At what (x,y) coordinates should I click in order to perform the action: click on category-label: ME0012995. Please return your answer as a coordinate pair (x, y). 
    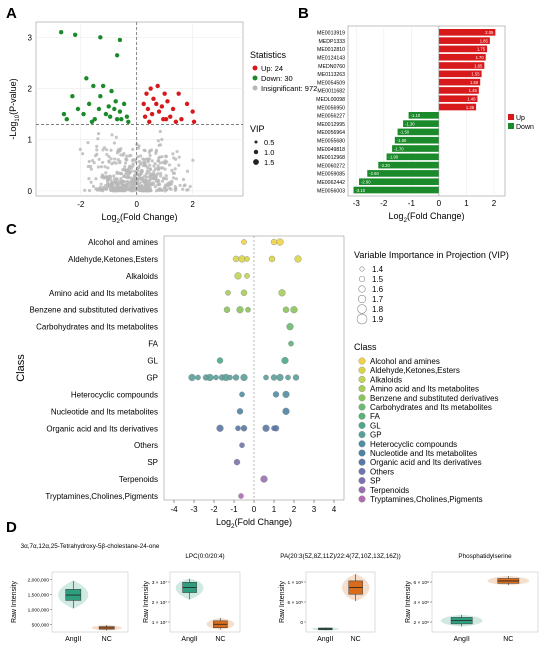
    Looking at the image, I should click on (331, 125).